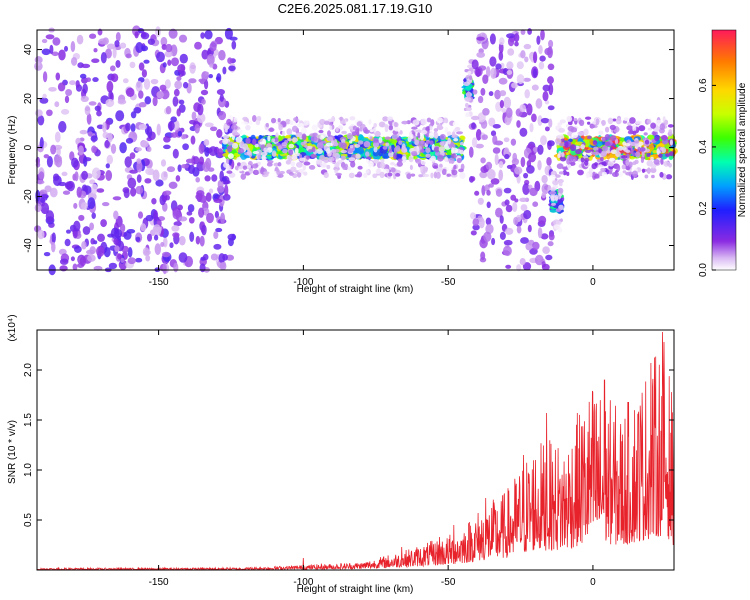 The image size is (750, 600). What do you see at coordinates (703, 85) in the screenshot?
I see `colorbar-tick-label: 0.6` at bounding box center [703, 85].